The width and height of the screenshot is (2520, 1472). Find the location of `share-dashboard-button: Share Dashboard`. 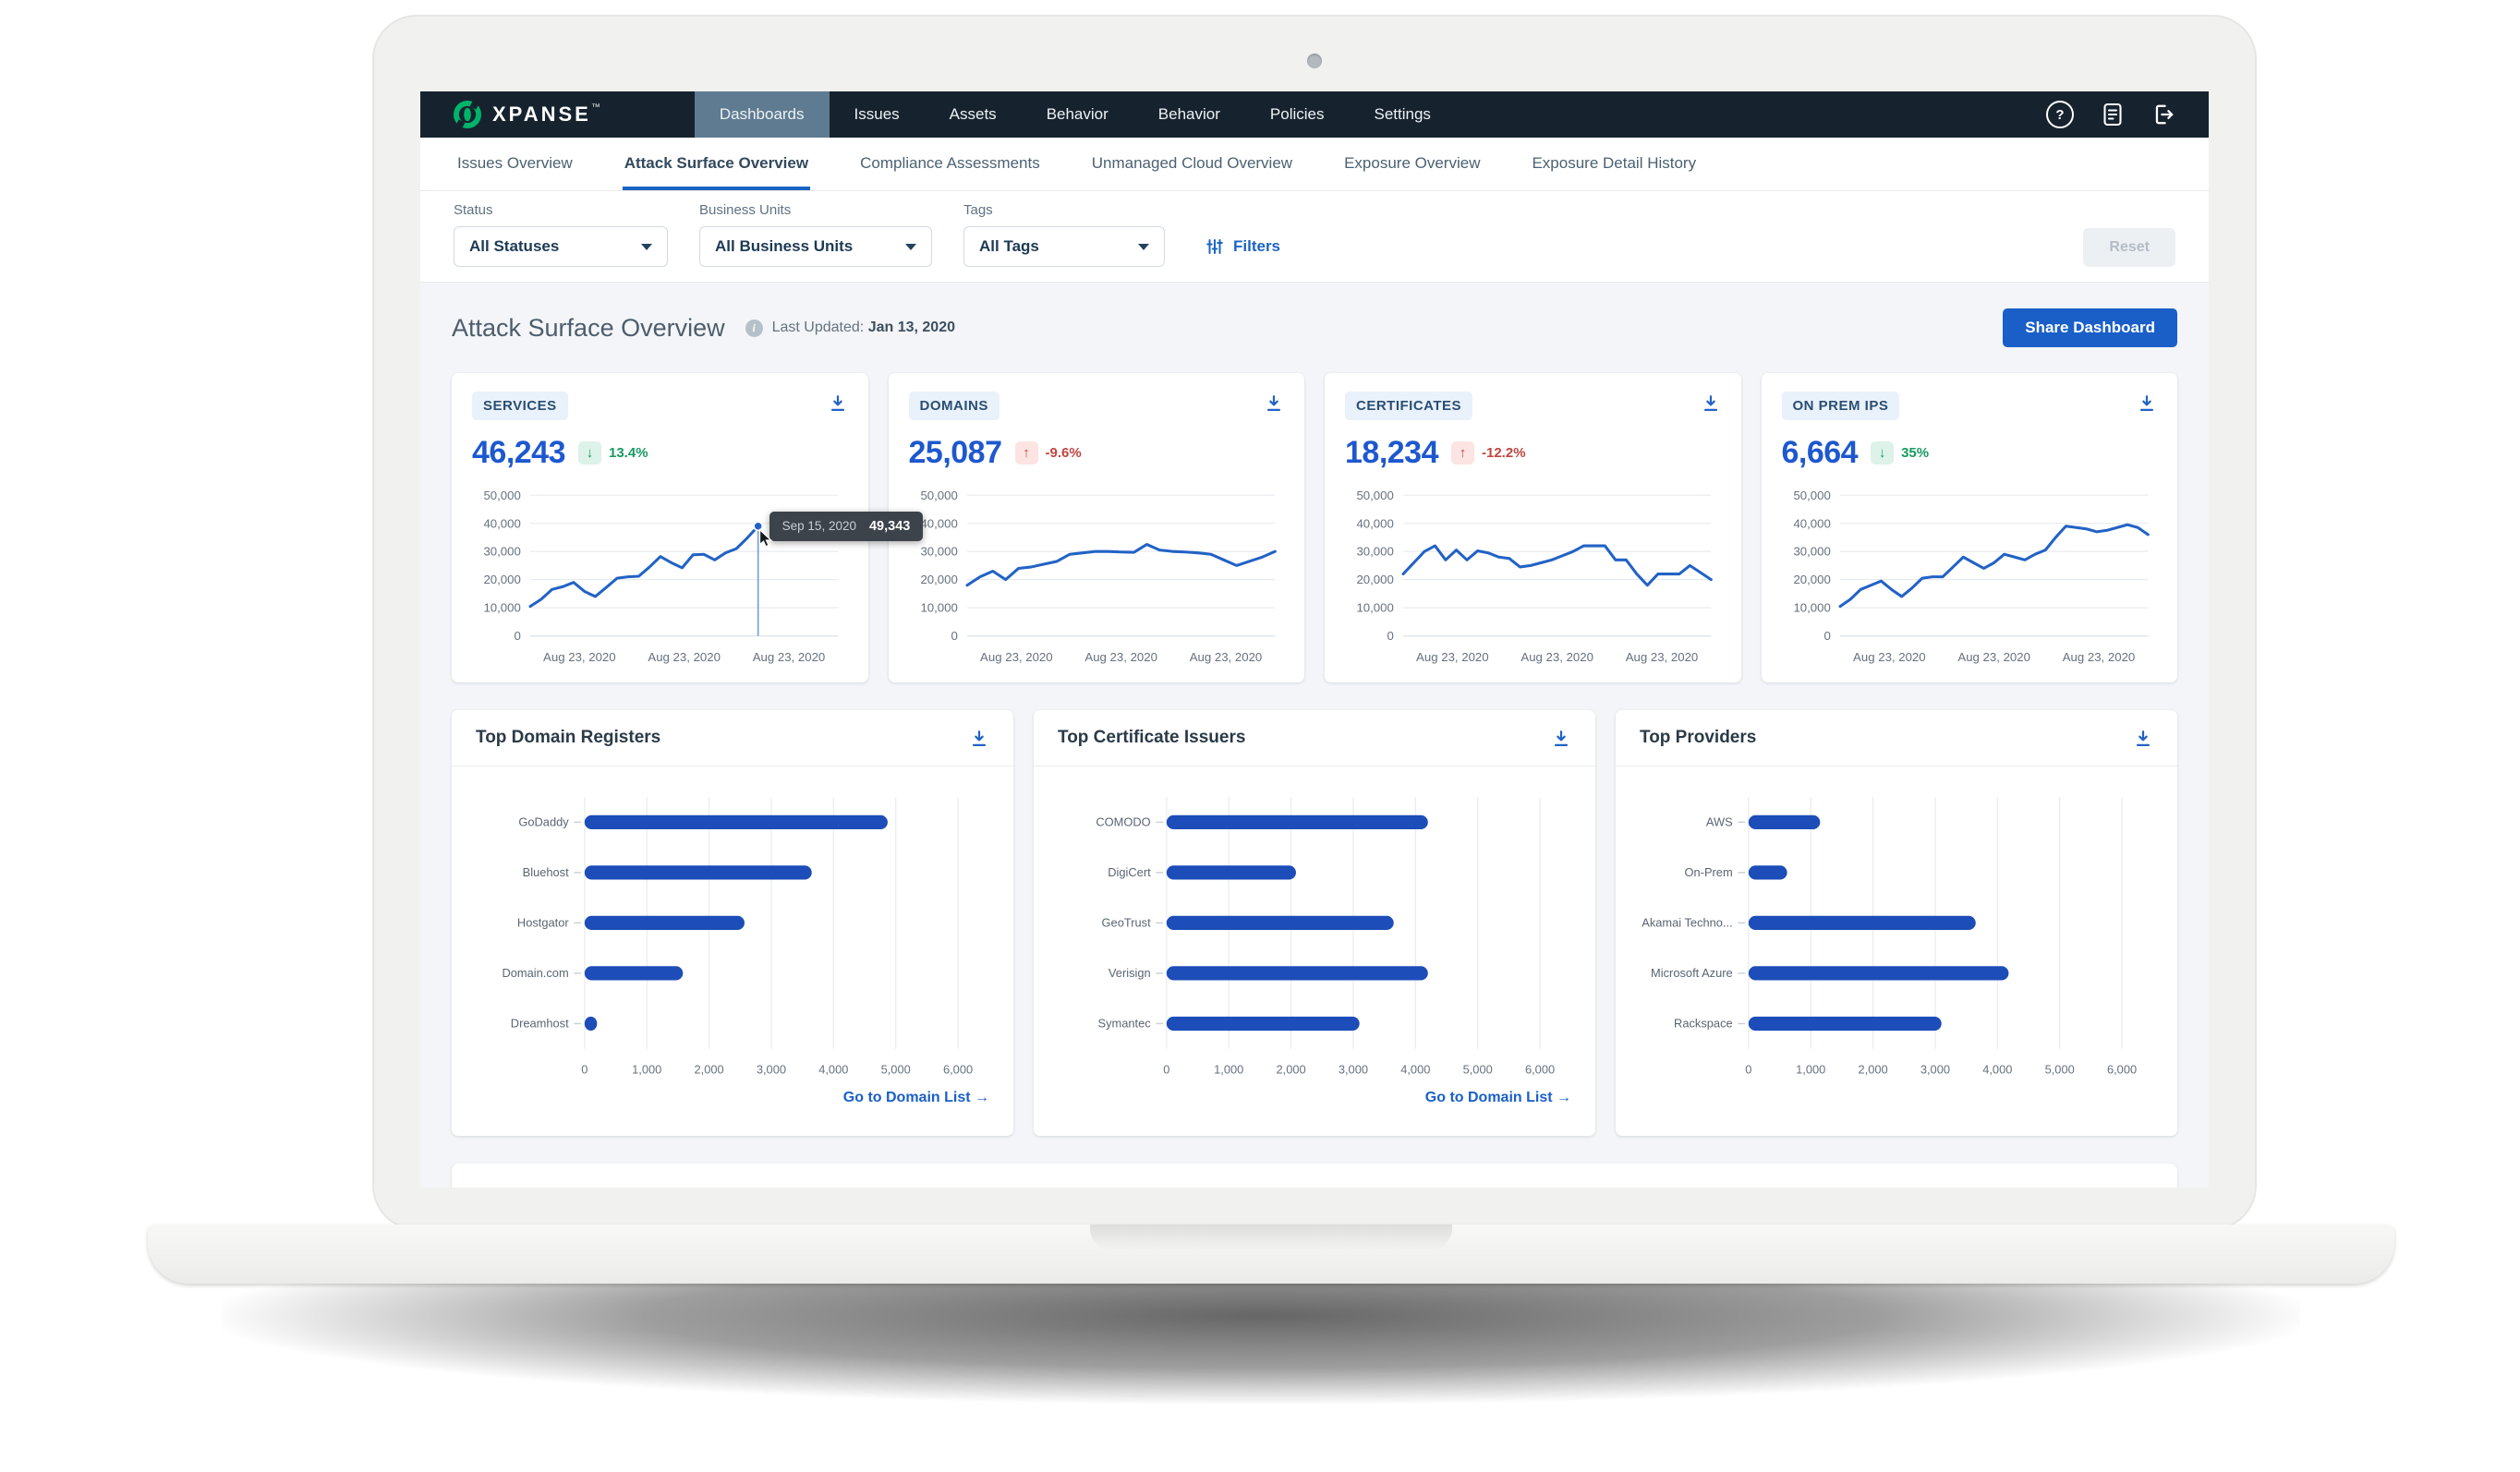

share-dashboard-button: Share Dashboard is located at coordinates (2090, 327).